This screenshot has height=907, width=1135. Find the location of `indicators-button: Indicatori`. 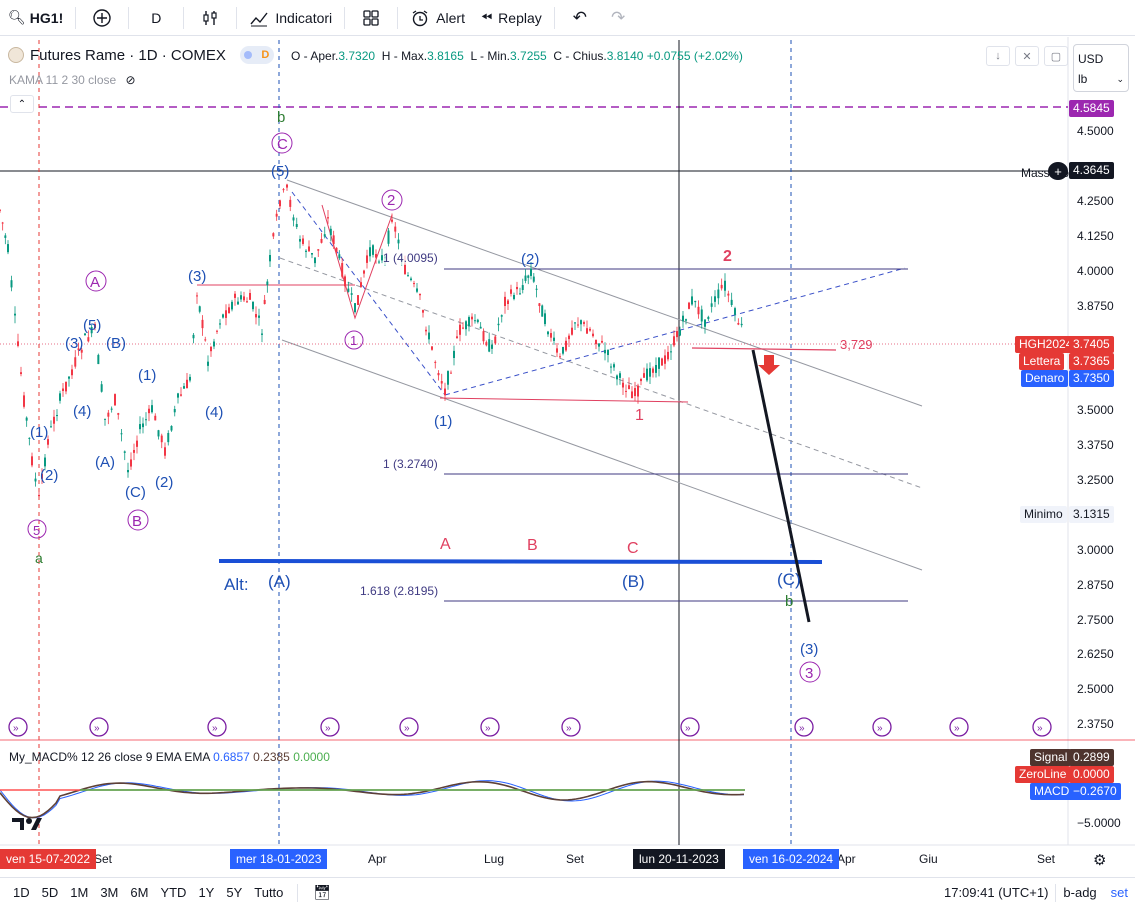

indicators-button: Indicatori is located at coordinates (290, 18).